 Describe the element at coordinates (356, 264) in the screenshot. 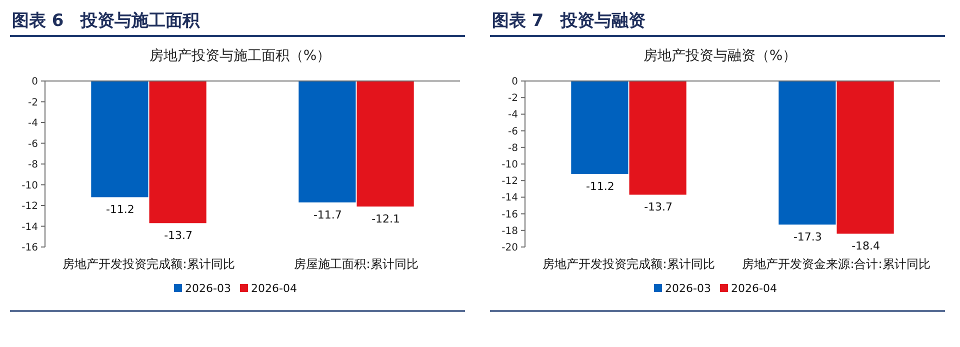

I see `x-tick-label: 房屋施工面积:累计同比` at that location.